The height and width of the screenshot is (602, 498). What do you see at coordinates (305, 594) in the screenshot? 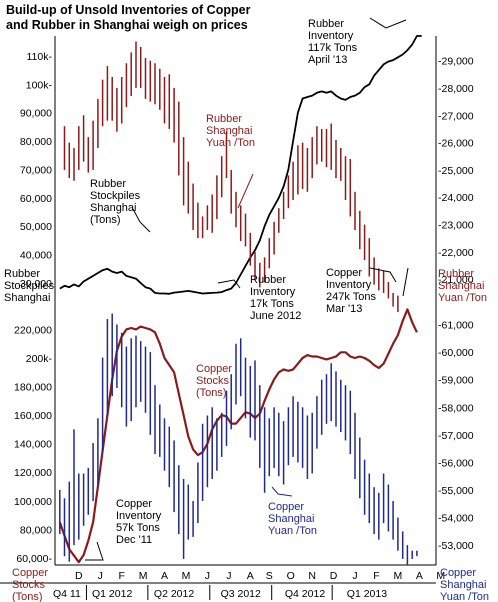
I see `x-tick-quarter-label: Q4 2012` at bounding box center [305, 594].